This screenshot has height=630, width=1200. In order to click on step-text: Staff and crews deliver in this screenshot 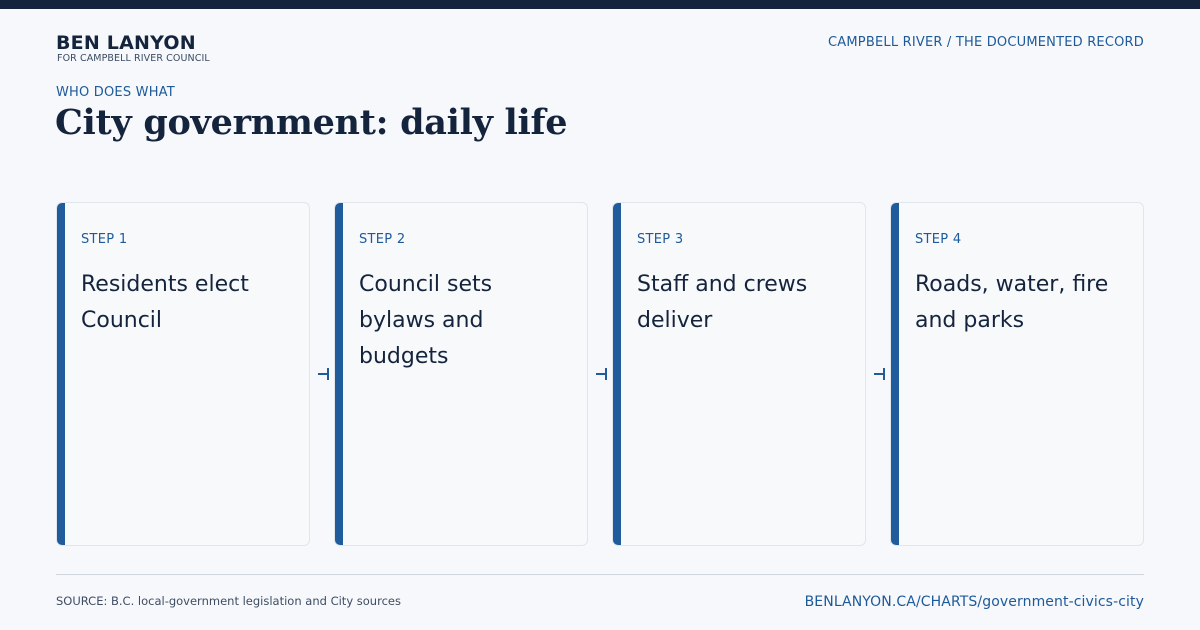, I will do `click(722, 302)`.